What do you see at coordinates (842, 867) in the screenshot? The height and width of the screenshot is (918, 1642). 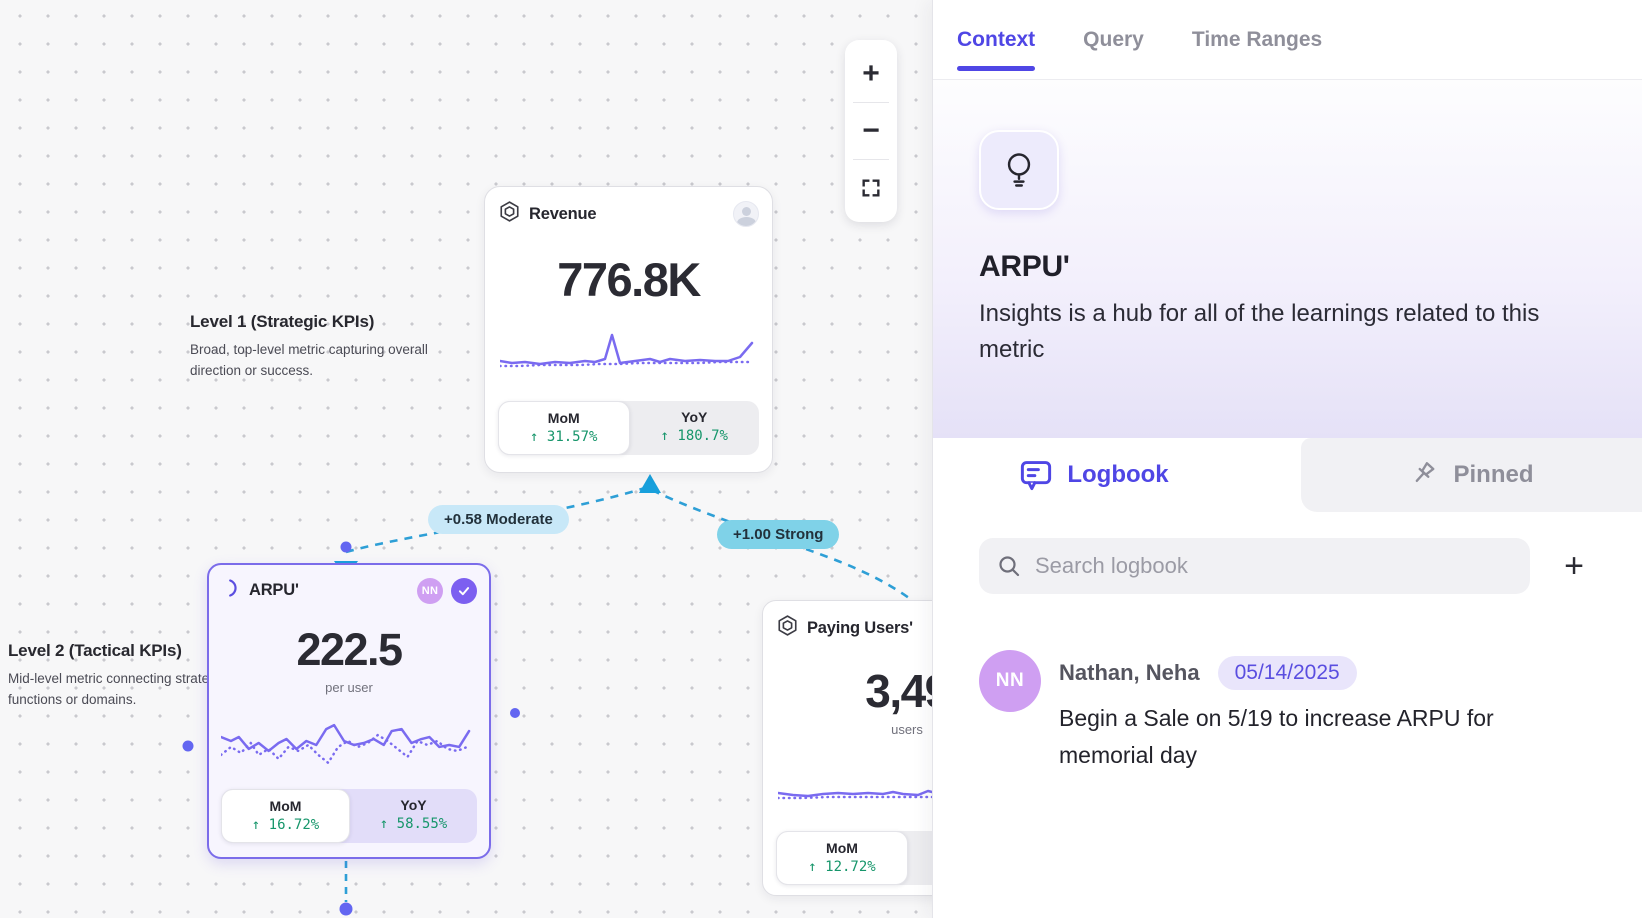 I see `mom-value: ↑ 12.72%` at bounding box center [842, 867].